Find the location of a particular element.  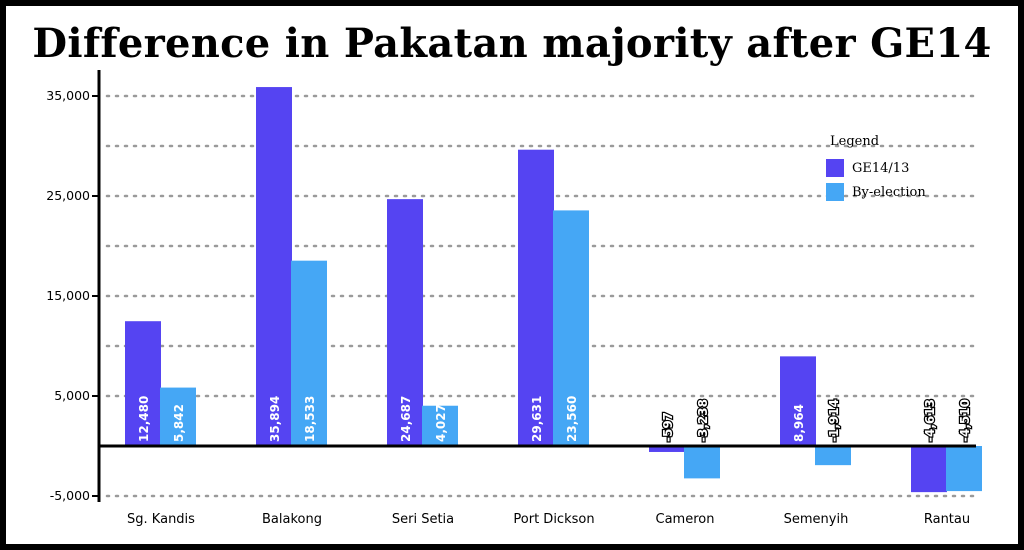

x-category-label: Seri Setia is located at coordinates (423, 519).